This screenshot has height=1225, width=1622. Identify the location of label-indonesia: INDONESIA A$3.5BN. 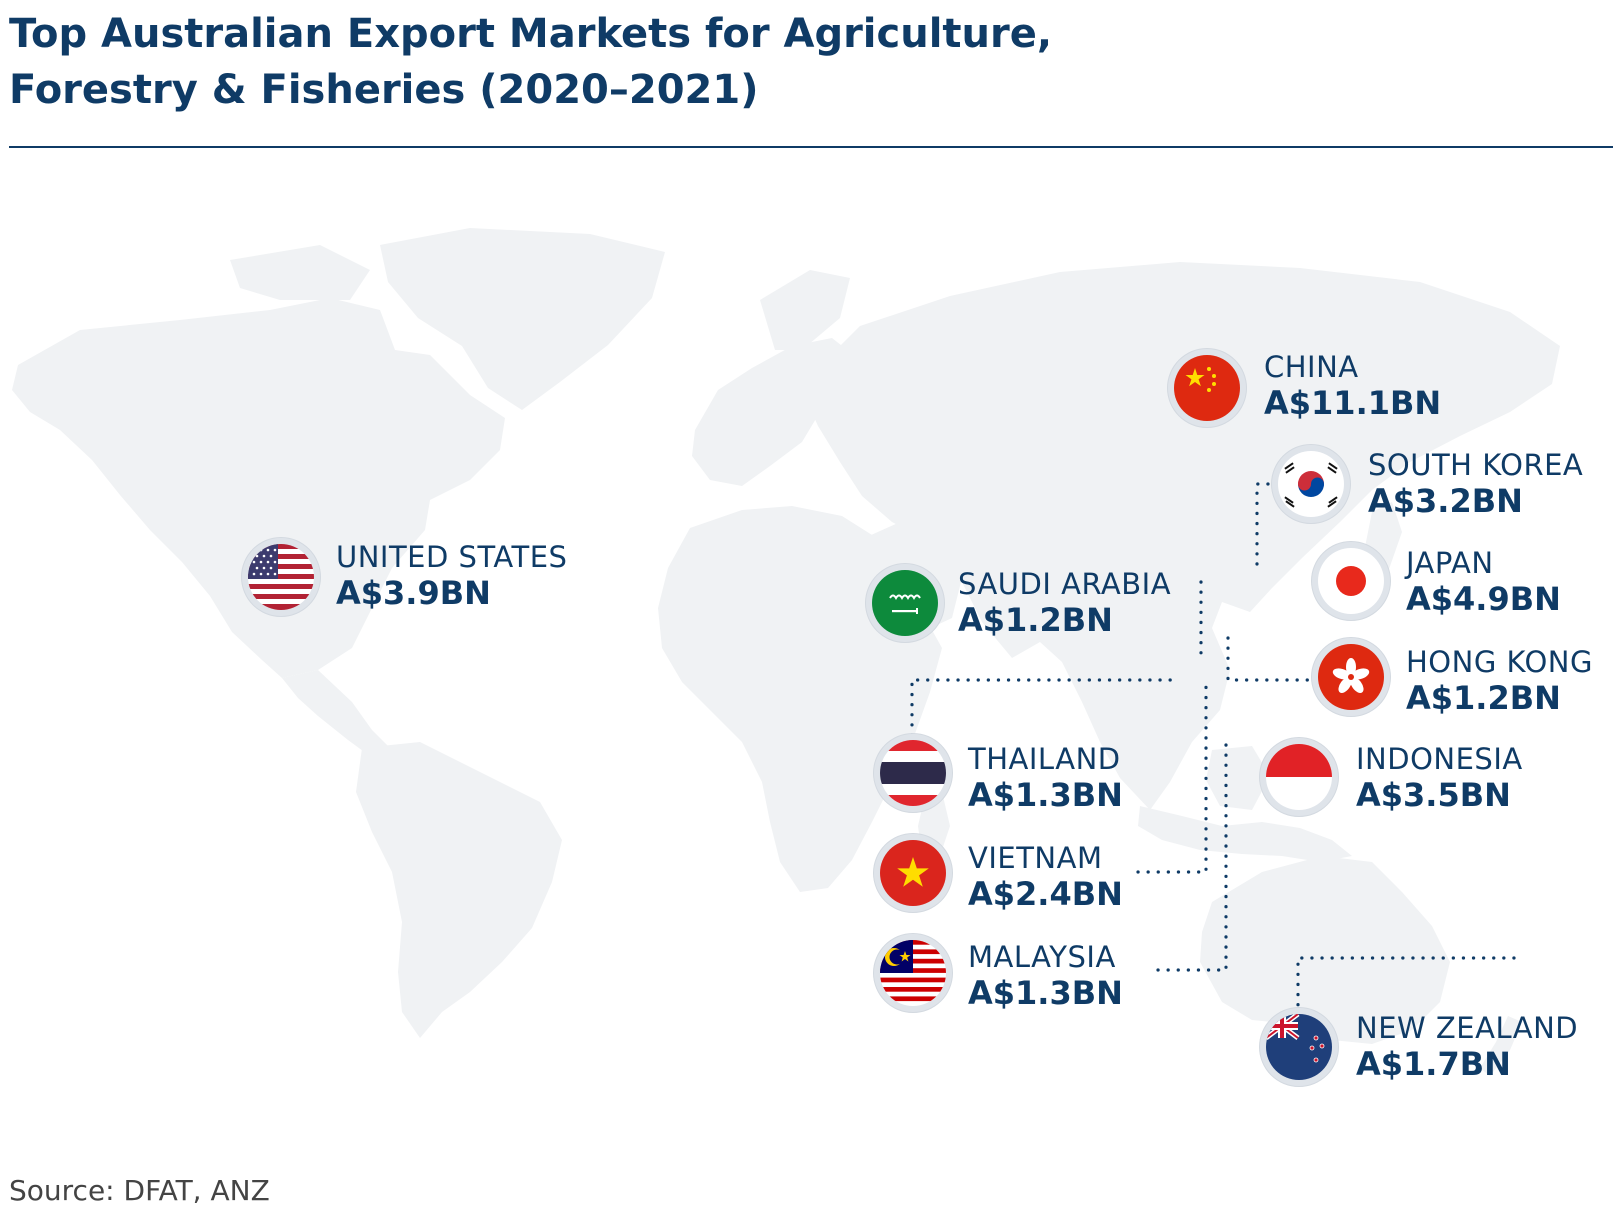
(1439, 778).